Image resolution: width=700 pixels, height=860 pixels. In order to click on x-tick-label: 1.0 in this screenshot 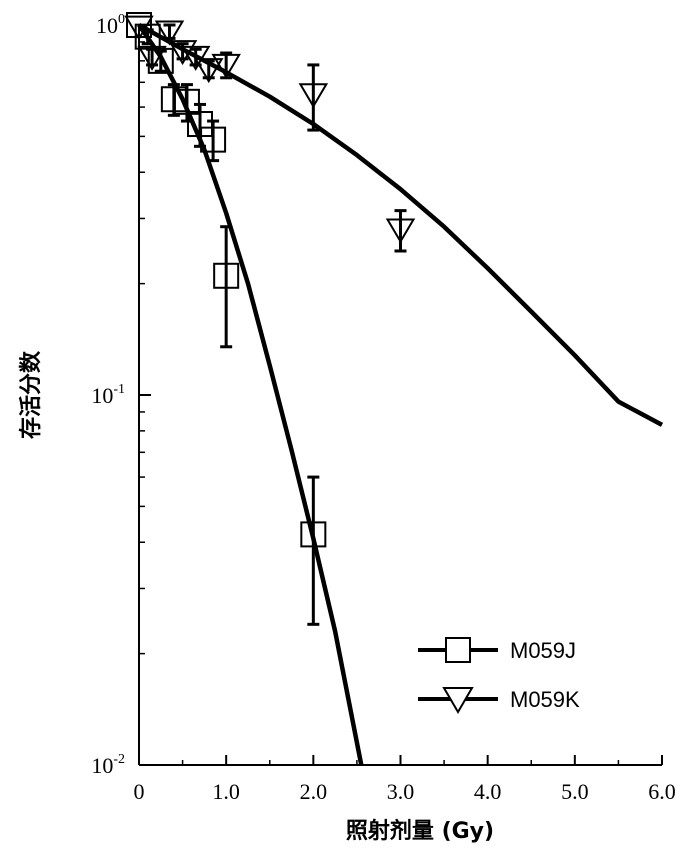, I will do `click(226, 791)`.